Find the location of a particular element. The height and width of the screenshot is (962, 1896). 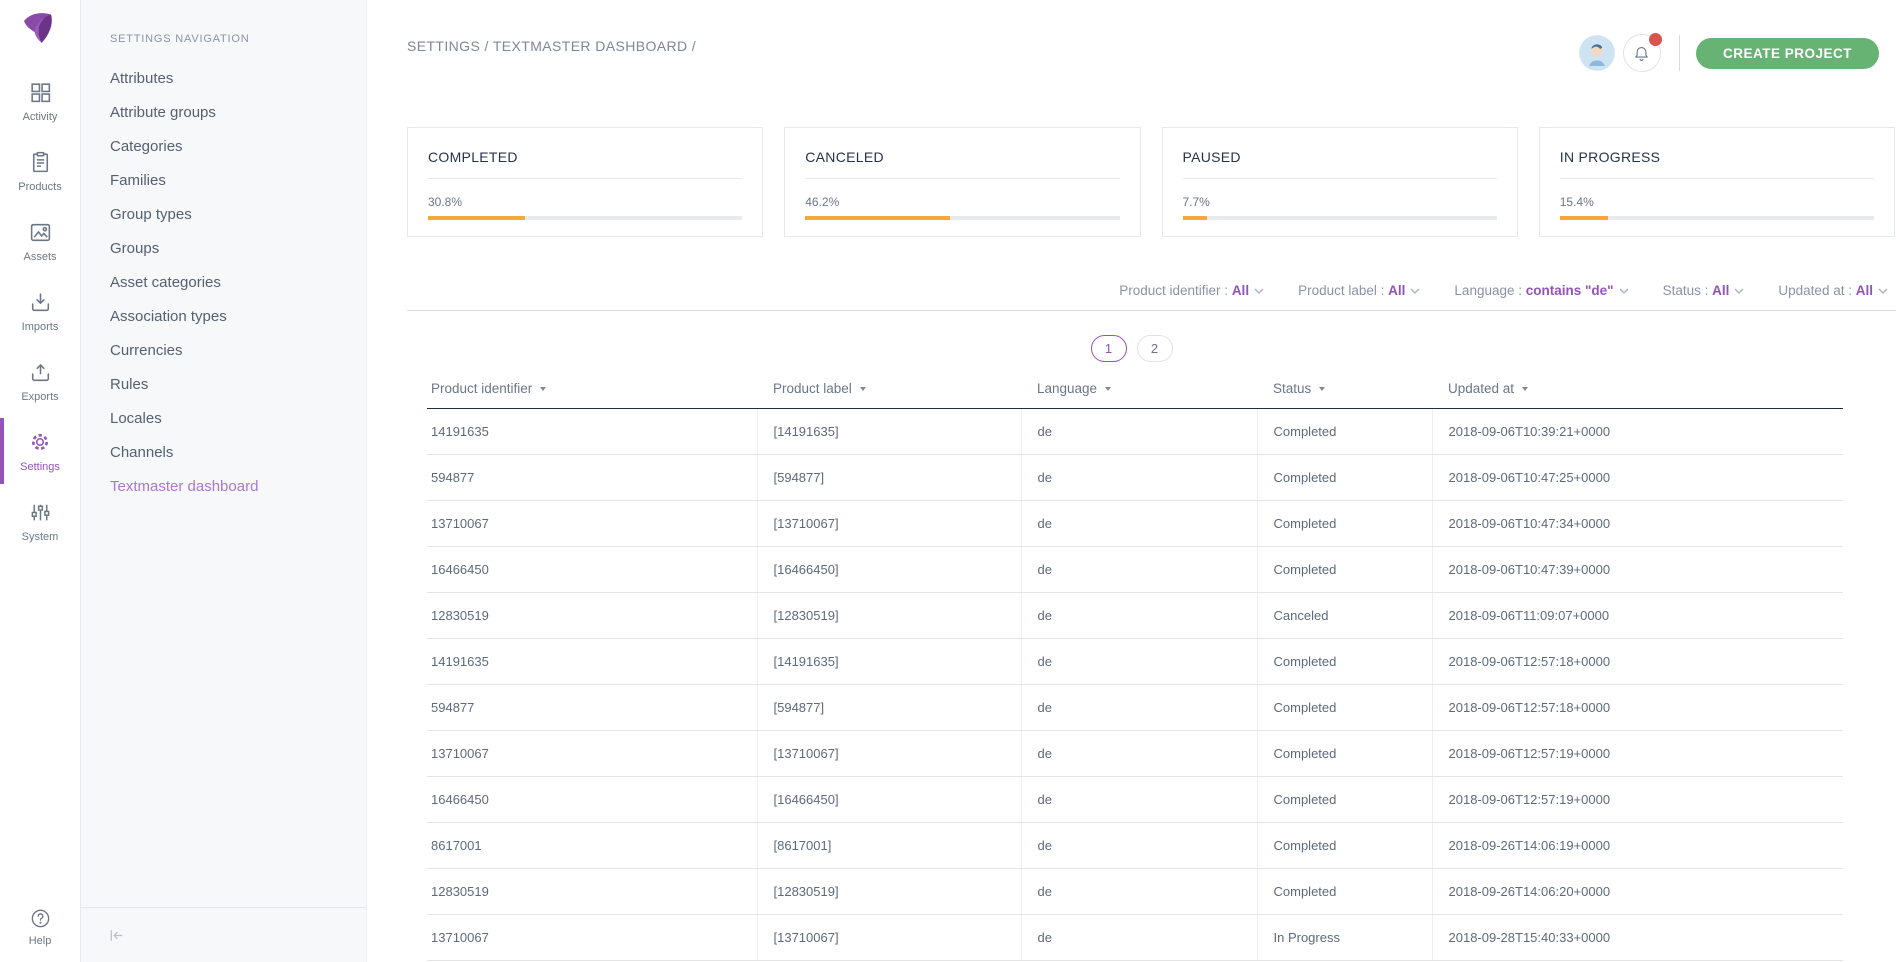

cell-product-label: [16466450] is located at coordinates (889, 799).